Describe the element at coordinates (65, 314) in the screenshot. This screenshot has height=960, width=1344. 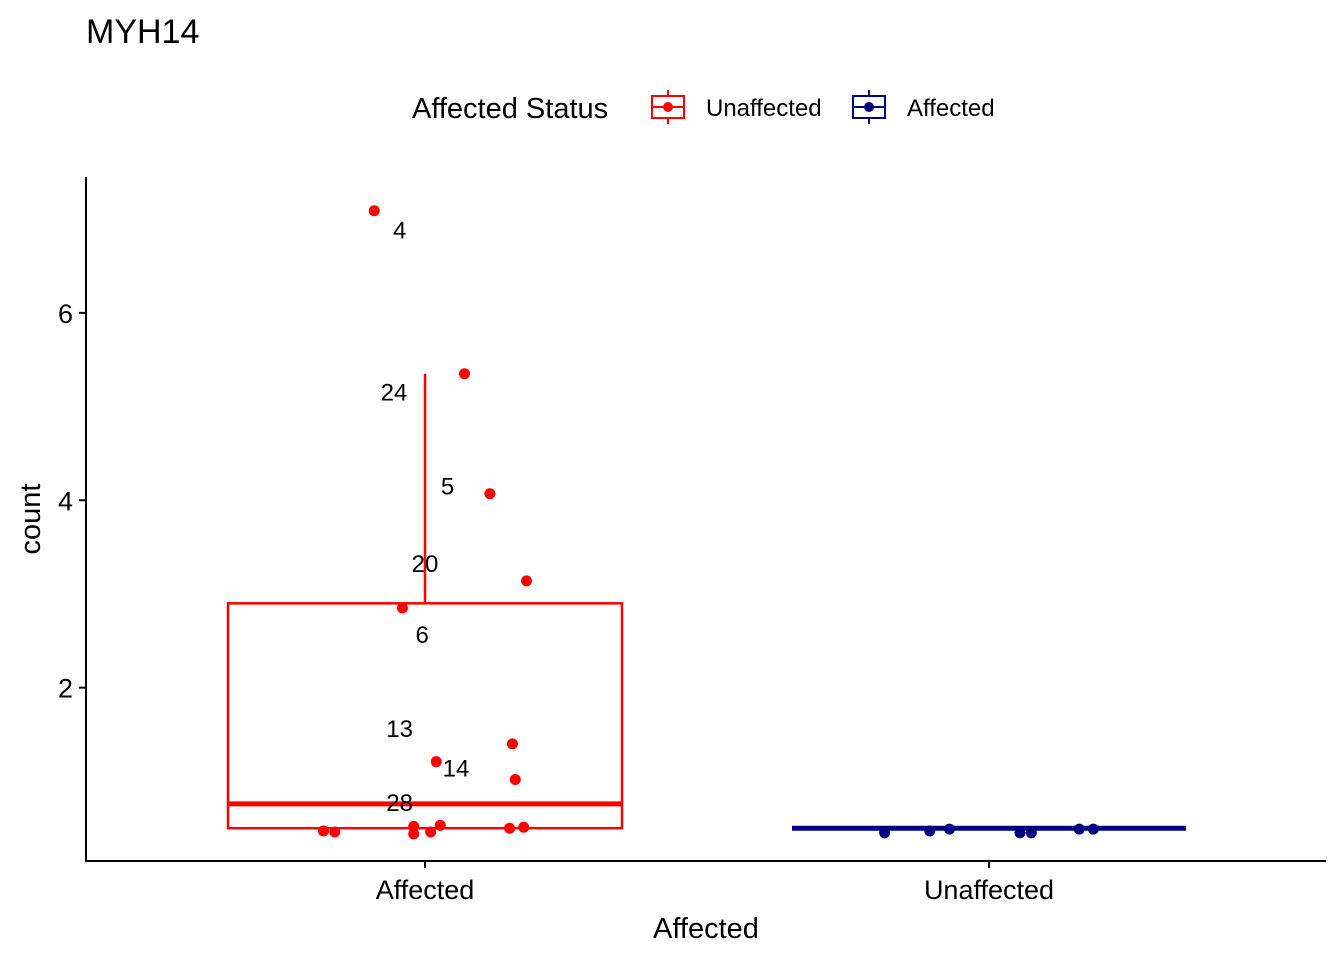
I see `y-tick-label: 6` at that location.